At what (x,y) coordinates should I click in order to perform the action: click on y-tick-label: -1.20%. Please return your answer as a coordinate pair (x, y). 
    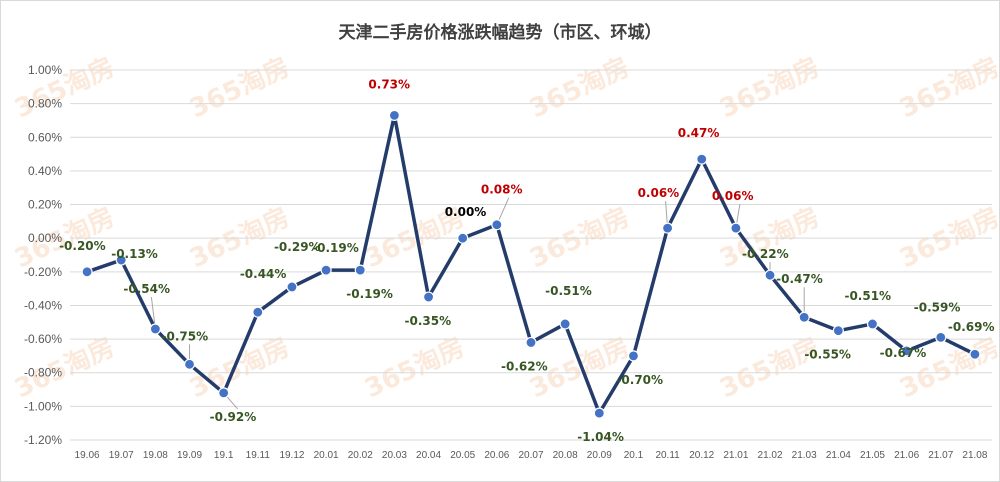
    Looking at the image, I should click on (43, 440).